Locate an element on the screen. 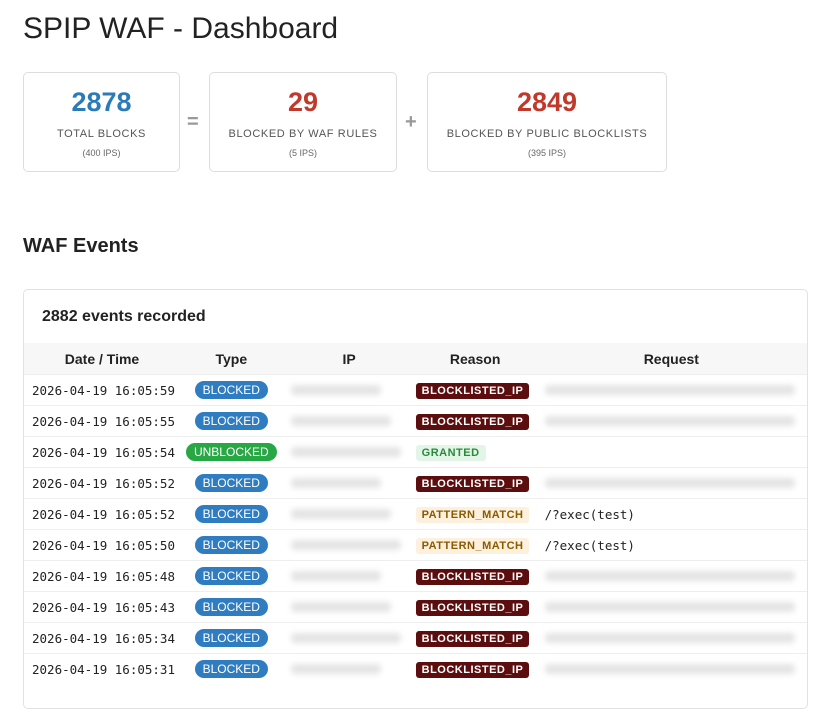  stat-card: 29 BLOCKED BY WAF RULES (5 IPS) is located at coordinates (303, 122).